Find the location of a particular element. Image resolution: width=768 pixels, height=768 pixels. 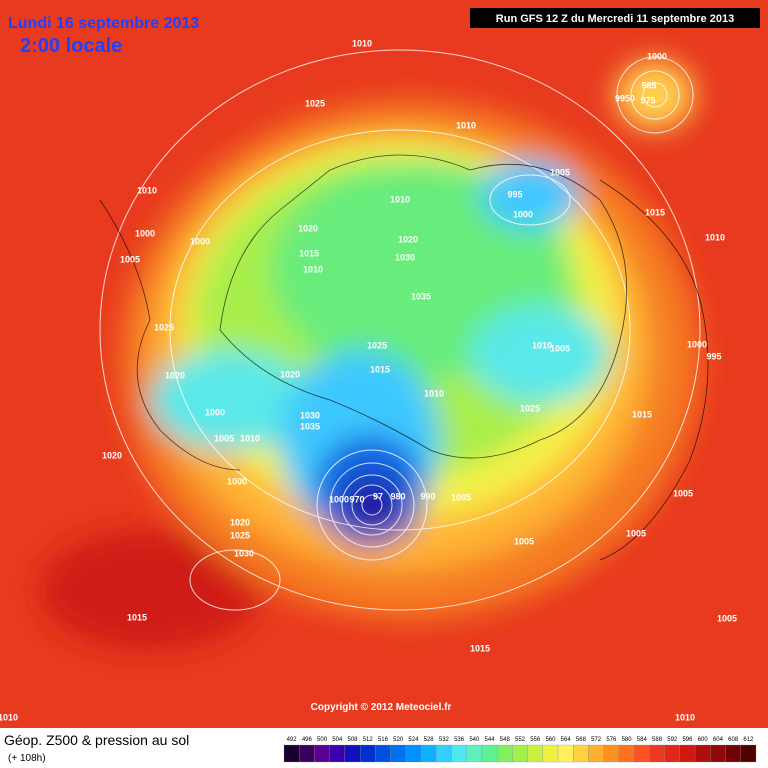

footer-title: Géop. Z500 & pression au sol is located at coordinates (96, 740).